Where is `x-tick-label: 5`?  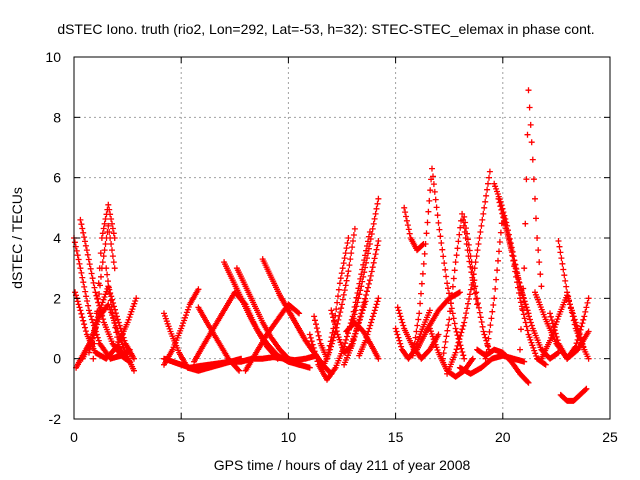 x-tick-label: 5 is located at coordinates (181, 437).